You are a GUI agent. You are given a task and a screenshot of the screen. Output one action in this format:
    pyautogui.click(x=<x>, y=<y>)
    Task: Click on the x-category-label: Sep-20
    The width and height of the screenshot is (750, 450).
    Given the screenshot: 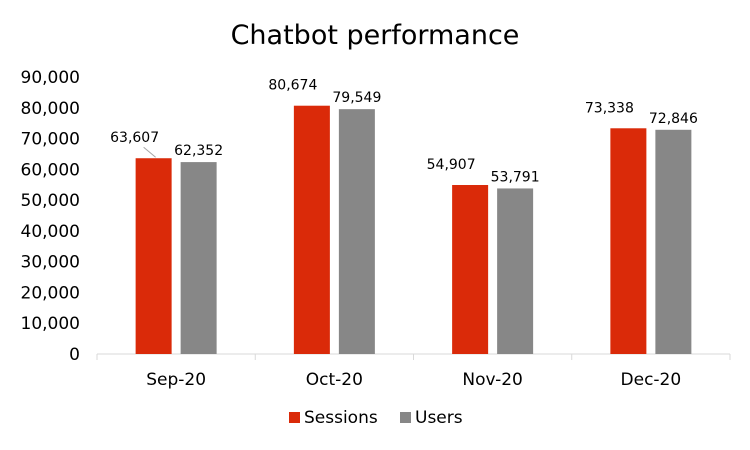 What is the action you would take?
    pyautogui.click(x=176, y=380)
    